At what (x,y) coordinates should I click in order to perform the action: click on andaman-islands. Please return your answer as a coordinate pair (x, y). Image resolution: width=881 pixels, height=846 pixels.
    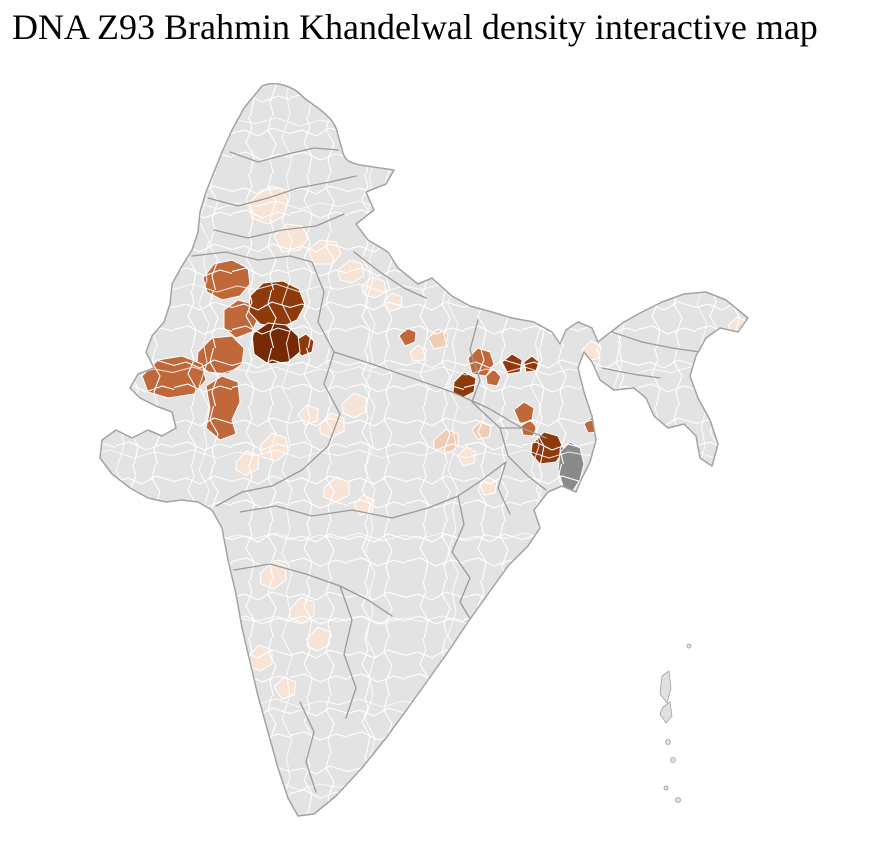
    Looking at the image, I should click on (675, 723).